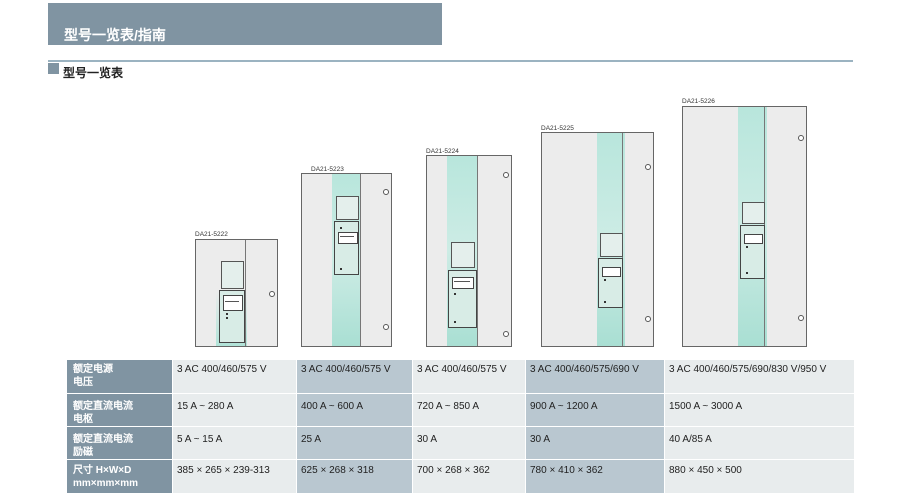 Image resolution: width=900 pixels, height=501 pixels. Describe the element at coordinates (106, 483) in the screenshot. I see `row-header-line2: mm×mm×mm` at that location.